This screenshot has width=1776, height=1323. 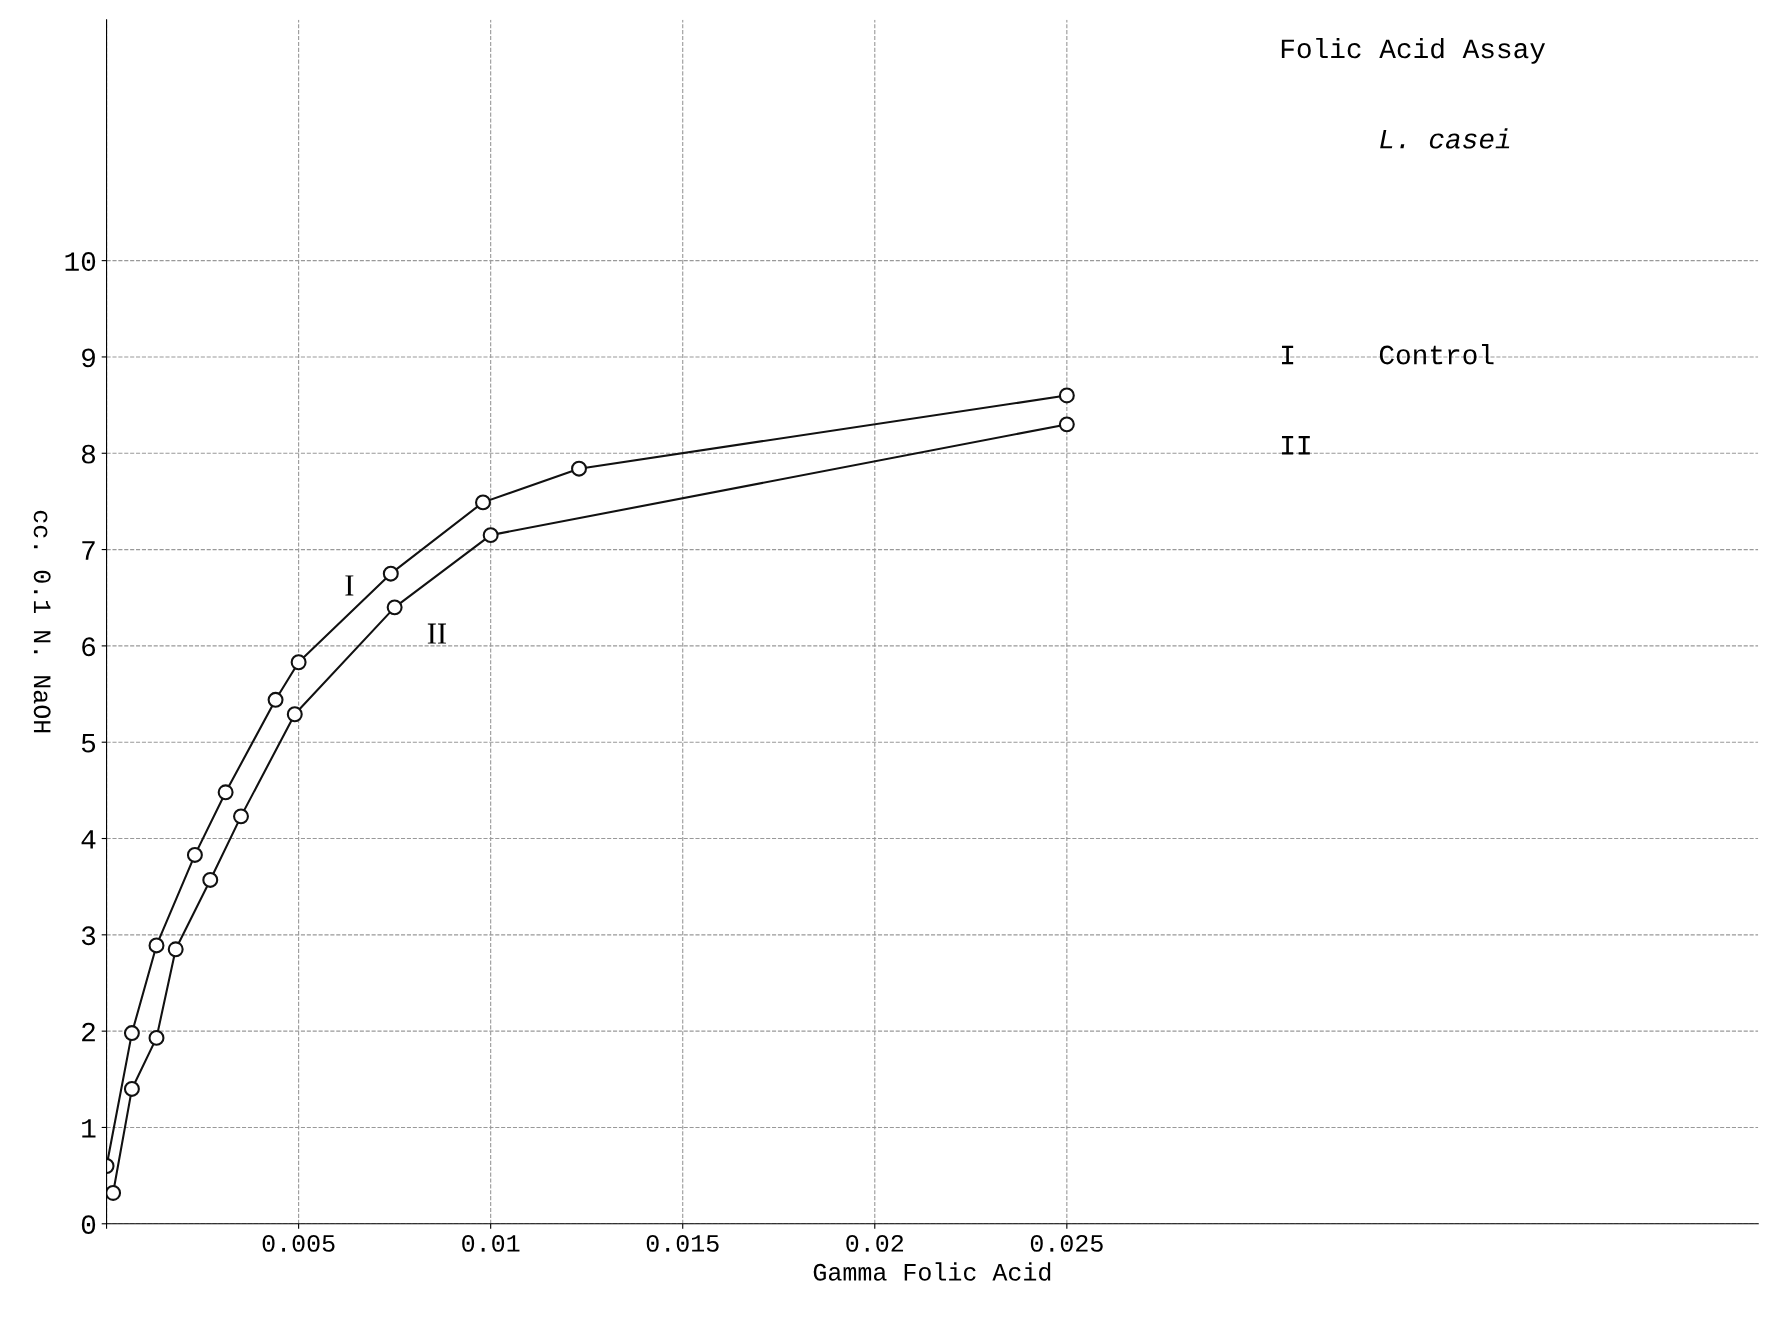 I want to click on y-tick-label: 3, so click(x=88, y=936).